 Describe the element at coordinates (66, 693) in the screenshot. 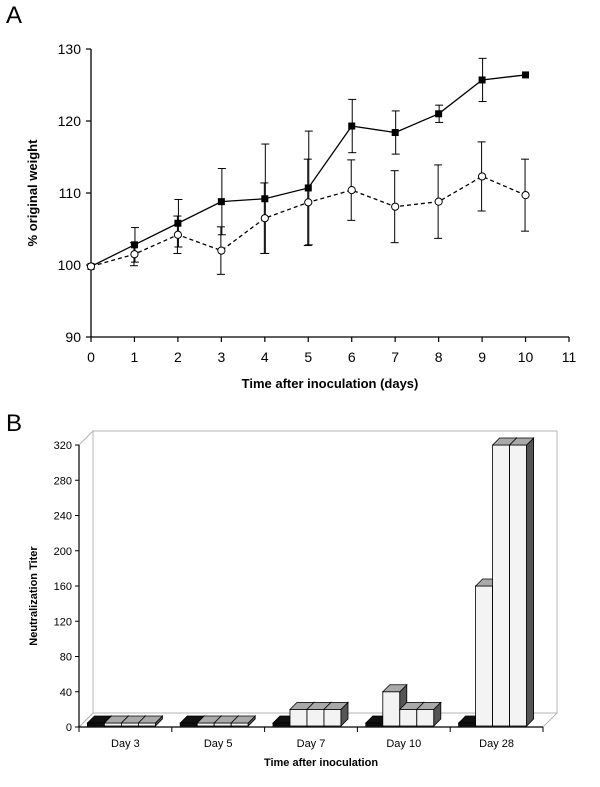

I see `b-y-tick-label: 40` at that location.